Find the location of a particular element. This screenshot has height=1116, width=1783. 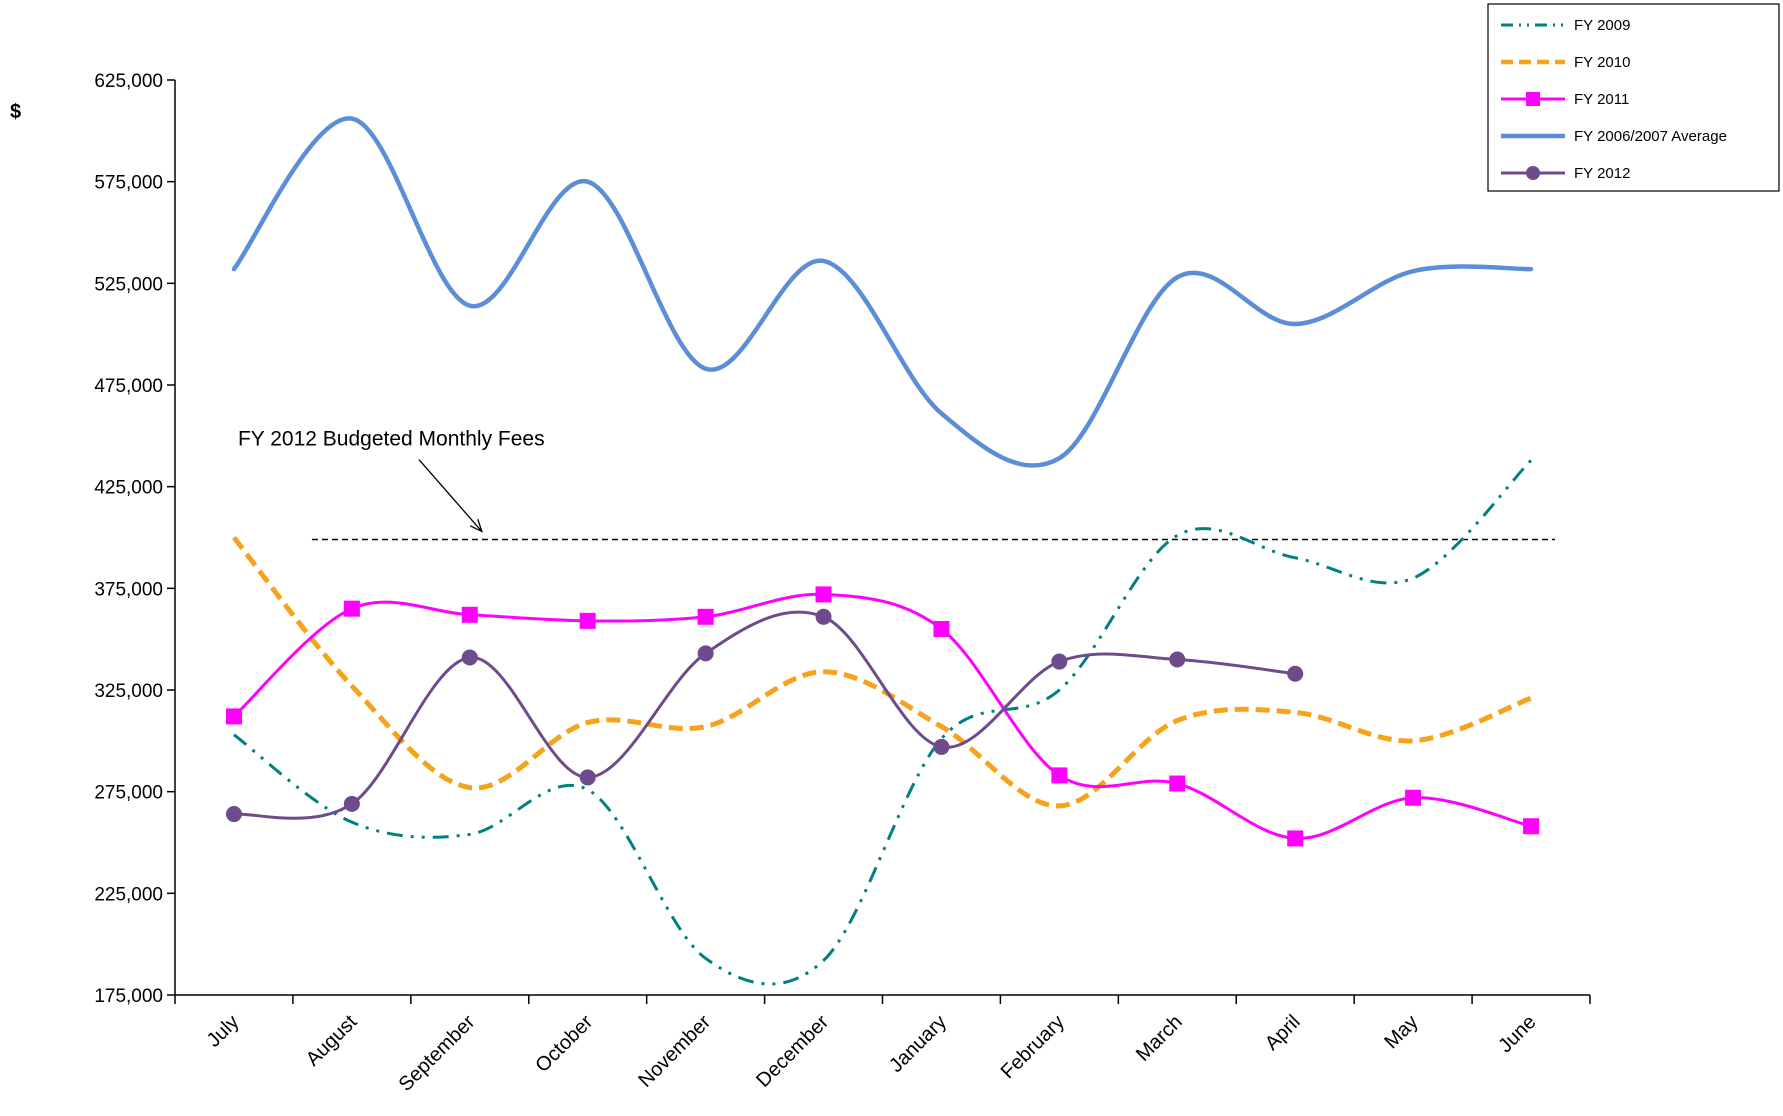

y-tick-label: 275,000 is located at coordinates (128, 793).